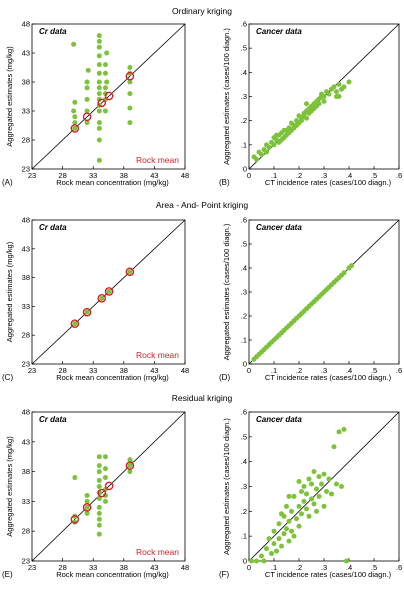  What do you see at coordinates (349, 567) in the screenshot?
I see `x-tick-label-f: .4` at bounding box center [349, 567].